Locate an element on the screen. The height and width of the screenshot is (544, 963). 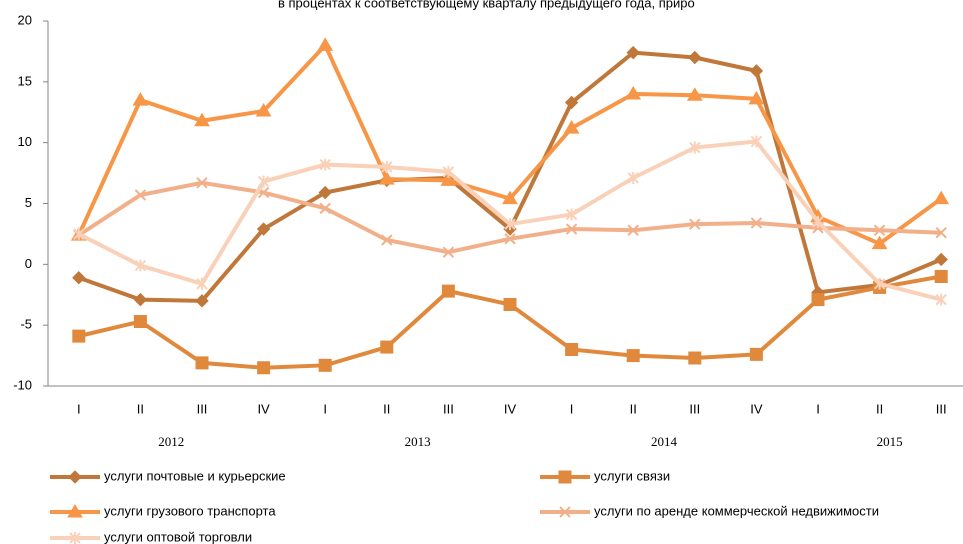
legend-label: услуги оптовой торговли is located at coordinates (178, 536).